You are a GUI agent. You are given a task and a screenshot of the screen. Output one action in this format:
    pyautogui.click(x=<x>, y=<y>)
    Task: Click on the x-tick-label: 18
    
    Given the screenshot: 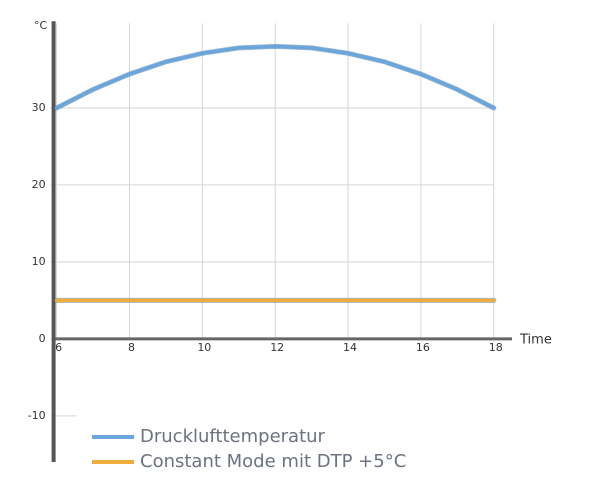 What is the action you would take?
    pyautogui.click(x=496, y=347)
    